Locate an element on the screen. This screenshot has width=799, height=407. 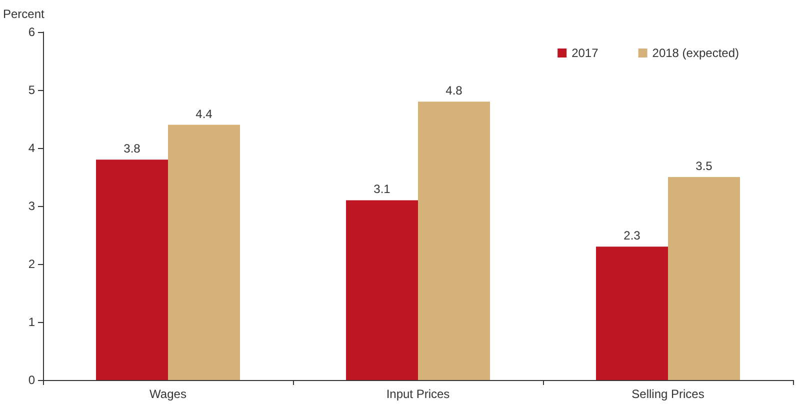
y-tick-label: 1 is located at coordinates (32, 322).